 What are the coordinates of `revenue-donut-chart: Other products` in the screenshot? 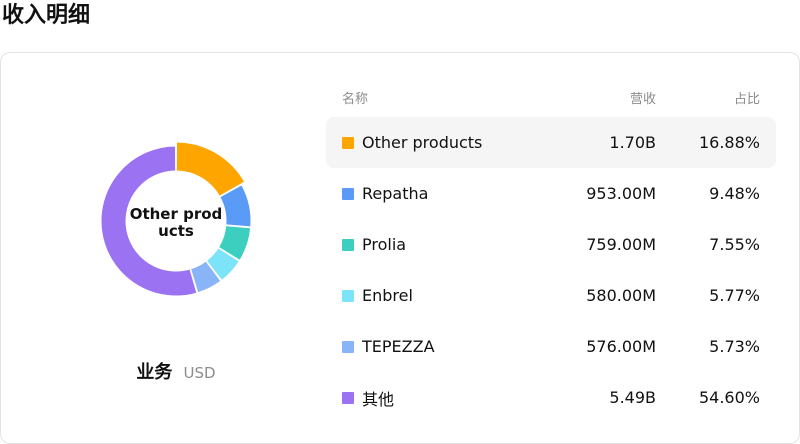 It's located at (176, 221).